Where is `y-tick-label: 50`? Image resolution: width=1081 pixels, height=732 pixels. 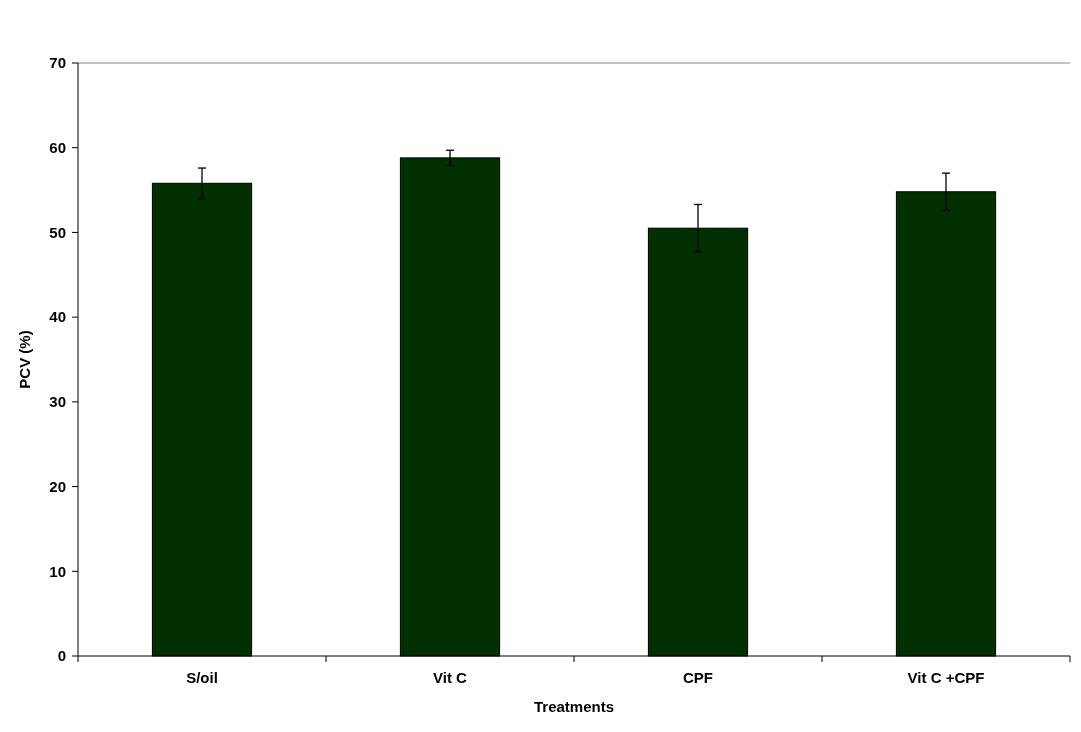 y-tick-label: 50 is located at coordinates (57, 232).